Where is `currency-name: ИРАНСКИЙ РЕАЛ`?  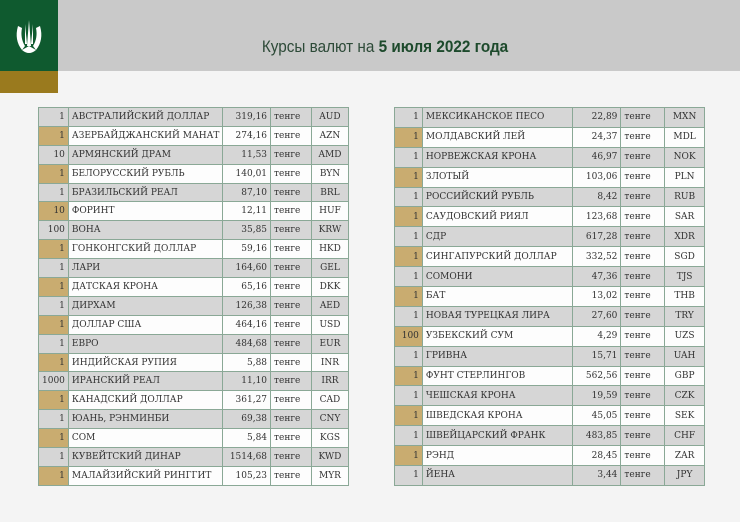
currency-name: ИРАНСКИЙ РЕАЛ is located at coordinates (145, 381).